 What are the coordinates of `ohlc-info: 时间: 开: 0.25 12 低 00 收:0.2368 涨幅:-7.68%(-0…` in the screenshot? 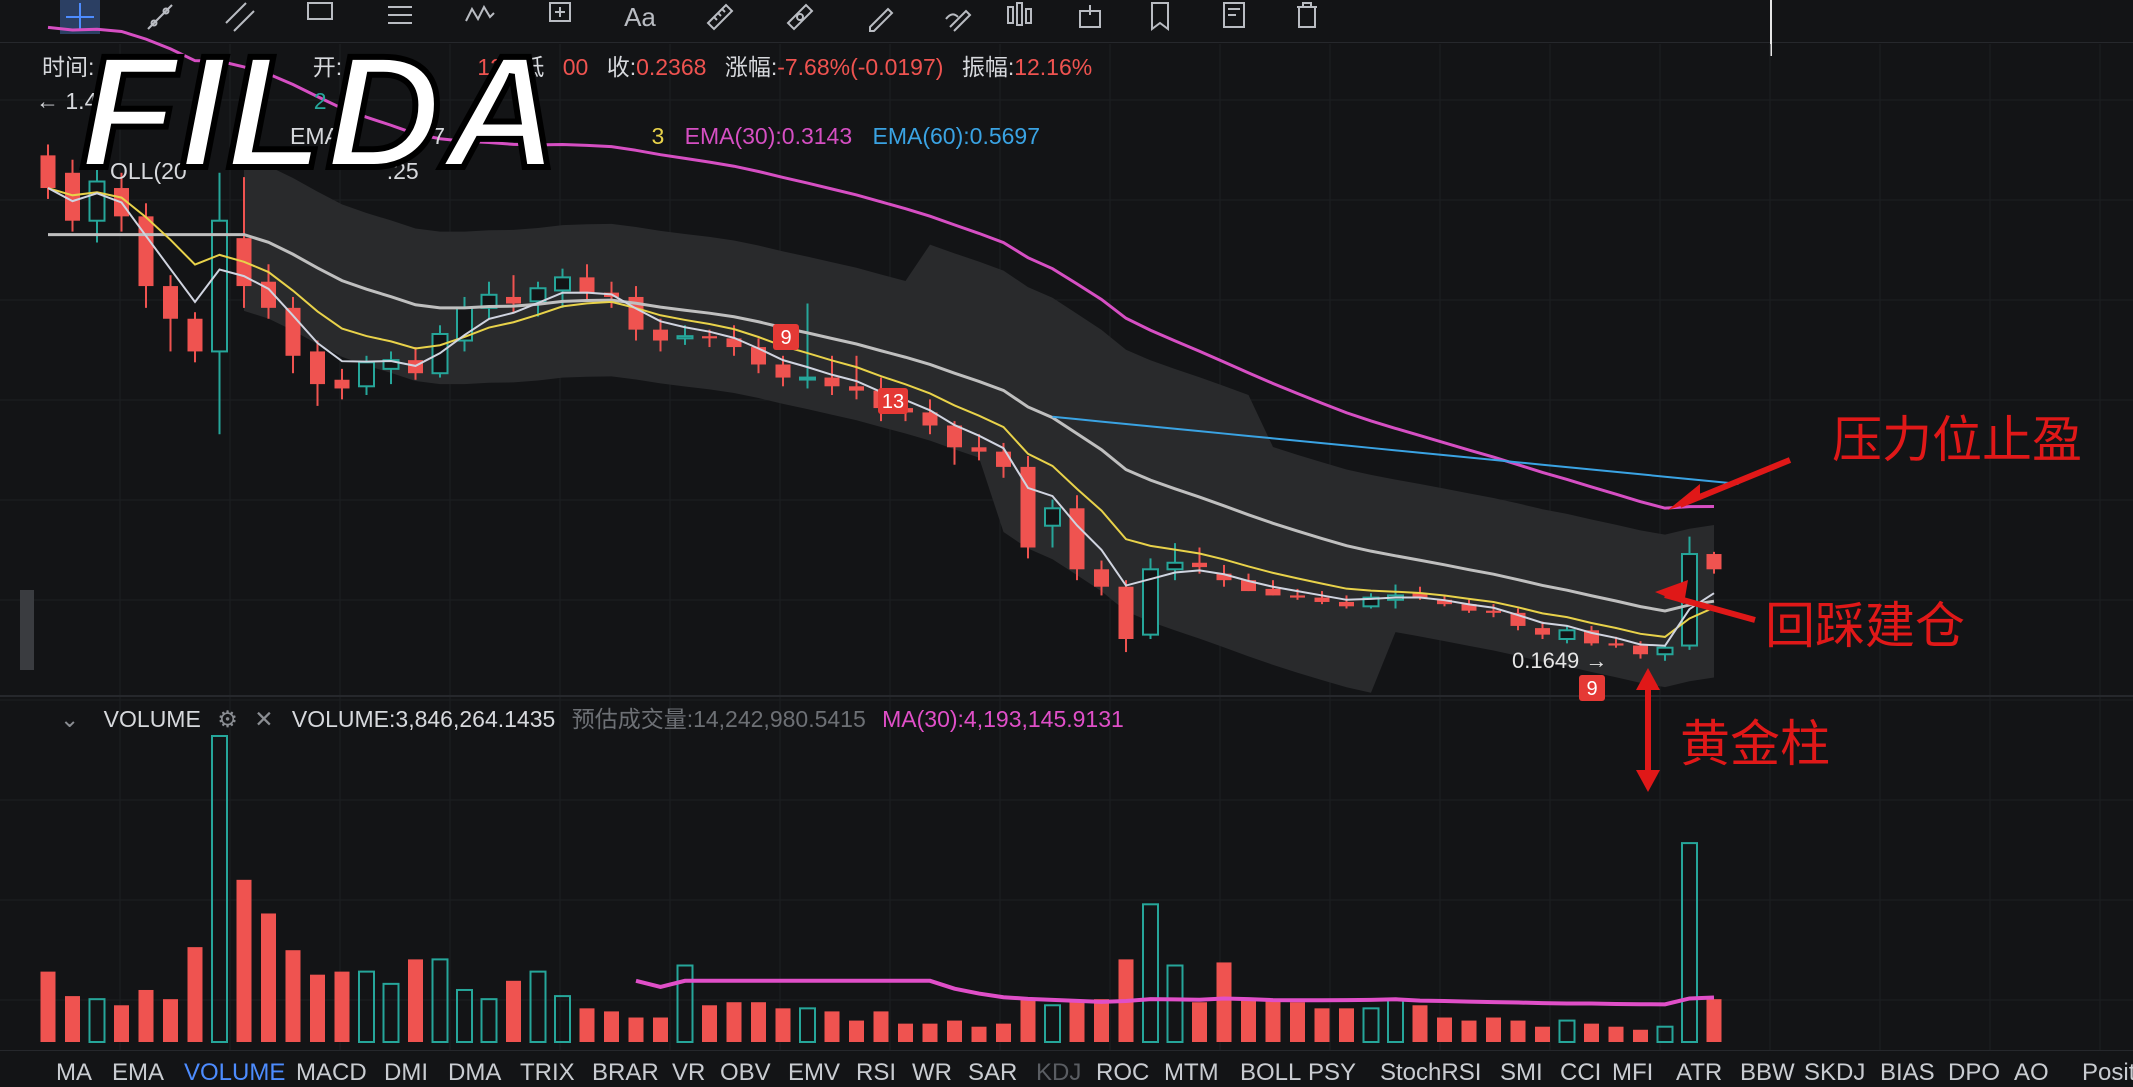 It's located at (573, 65).